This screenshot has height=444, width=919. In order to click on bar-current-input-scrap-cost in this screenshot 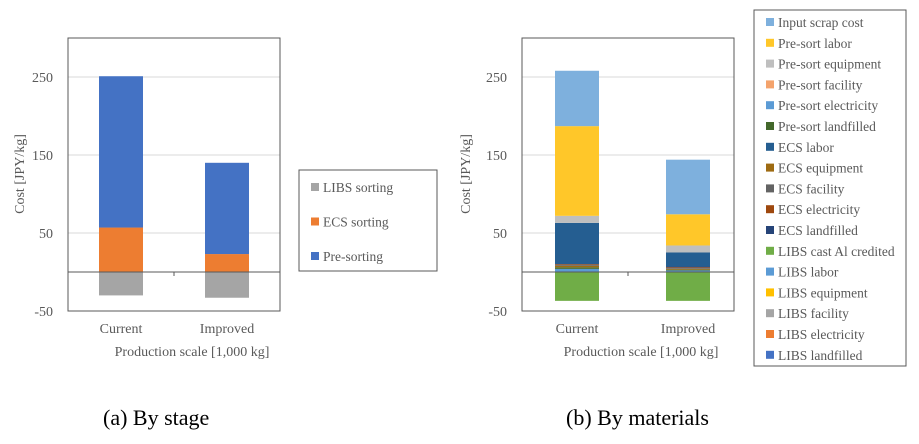, I will do `click(577, 98)`.